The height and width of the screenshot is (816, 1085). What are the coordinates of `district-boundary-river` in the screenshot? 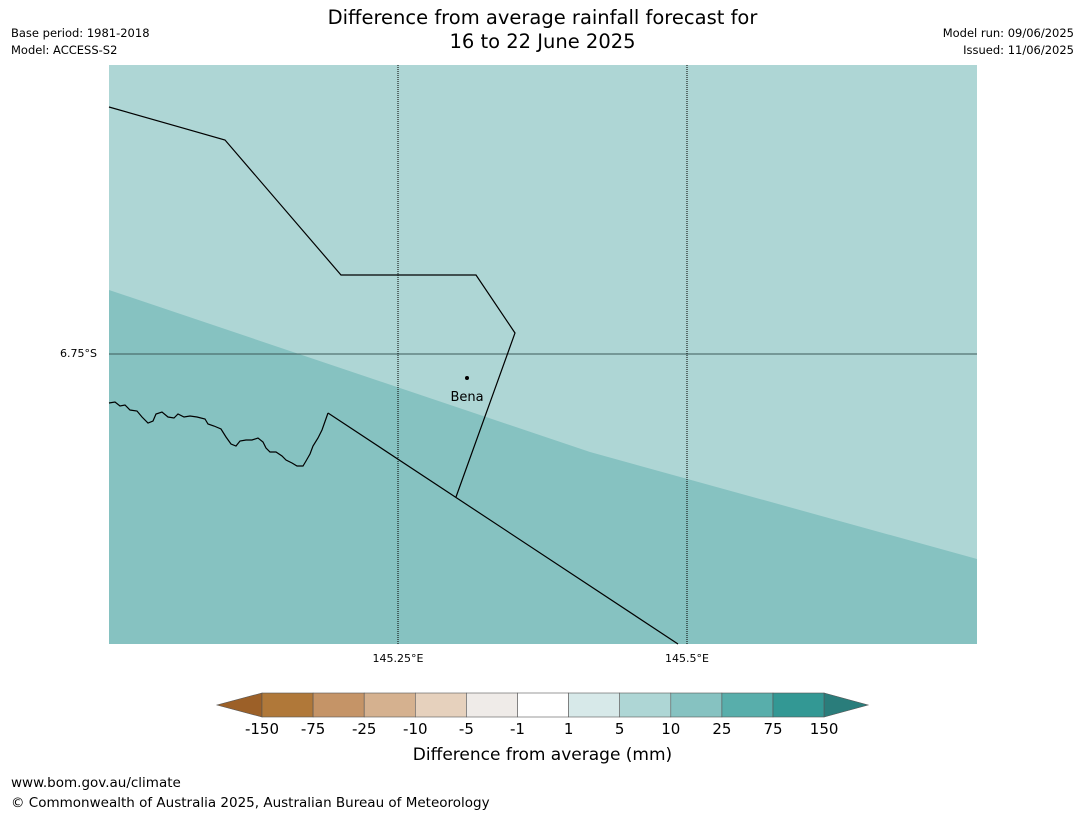 It's located at (218, 434).